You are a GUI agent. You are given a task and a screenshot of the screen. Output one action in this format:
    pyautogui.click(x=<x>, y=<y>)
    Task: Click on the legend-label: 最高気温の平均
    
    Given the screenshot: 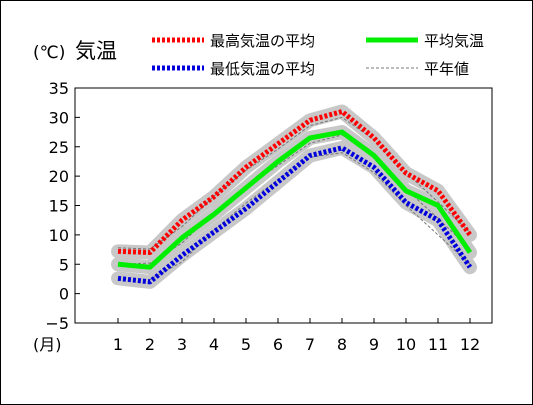 What is the action you would take?
    pyautogui.click(x=262, y=41)
    